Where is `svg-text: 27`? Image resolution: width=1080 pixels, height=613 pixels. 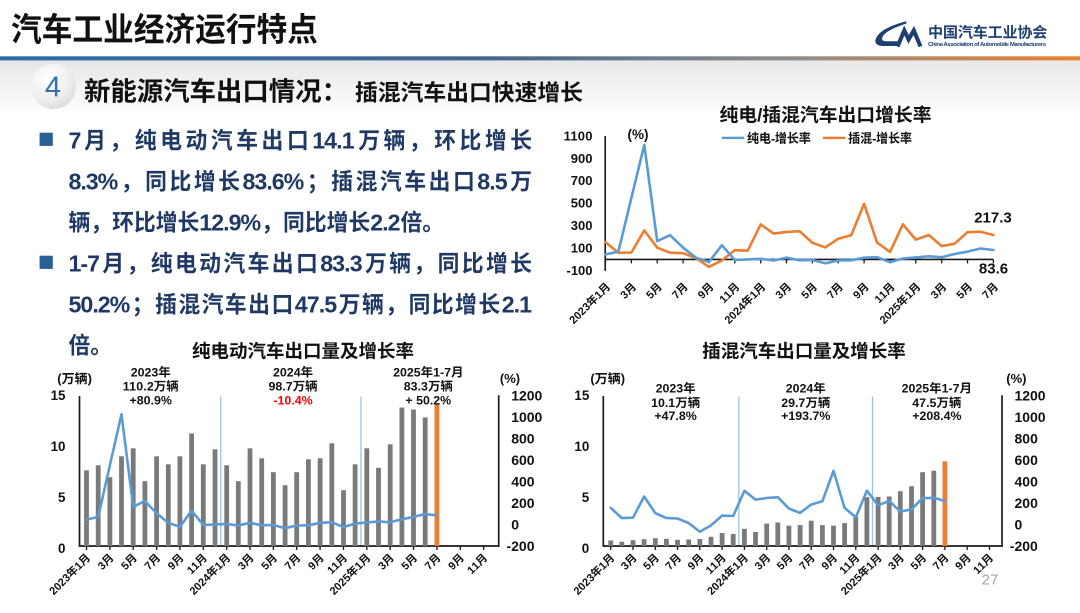
svg-text: 27 is located at coordinates (990, 580).